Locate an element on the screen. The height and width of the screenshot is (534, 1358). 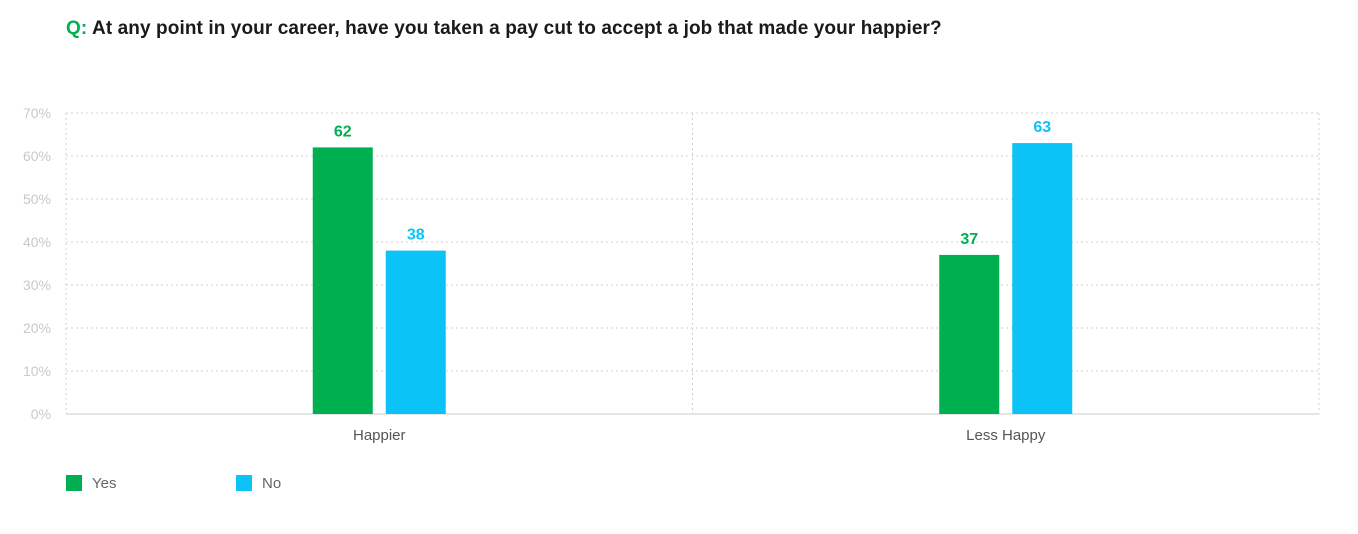
data-label-happier-no: 38 is located at coordinates (416, 235).